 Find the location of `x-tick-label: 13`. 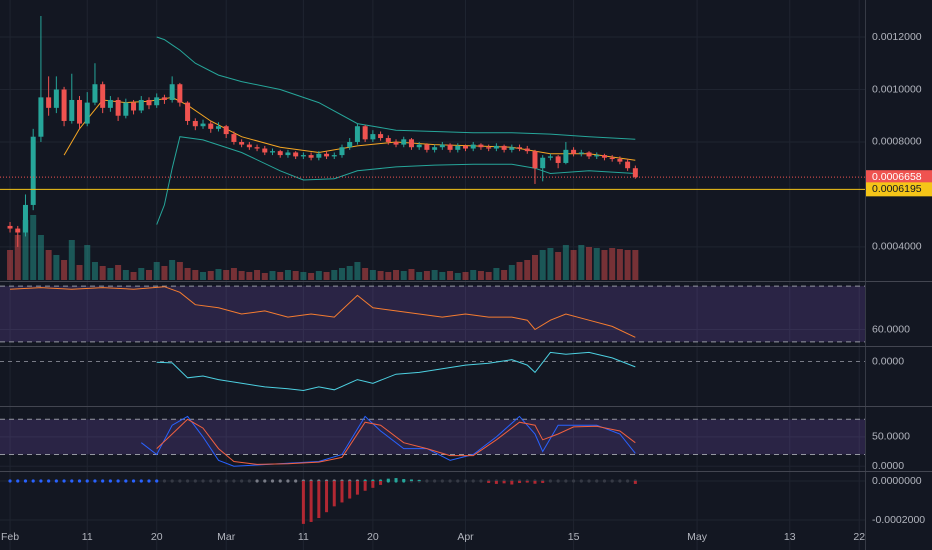

x-tick-label: 13 is located at coordinates (790, 537).